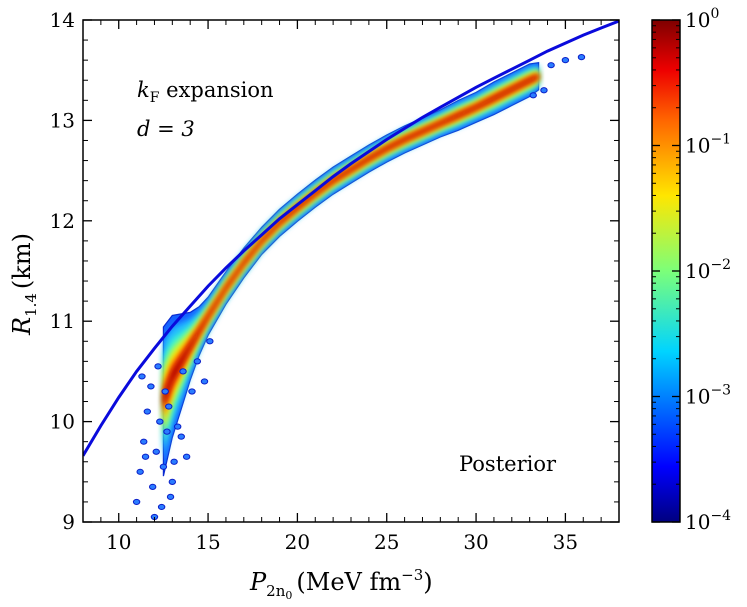  I want to click on posterior-annotation: Posterior, so click(508, 464).